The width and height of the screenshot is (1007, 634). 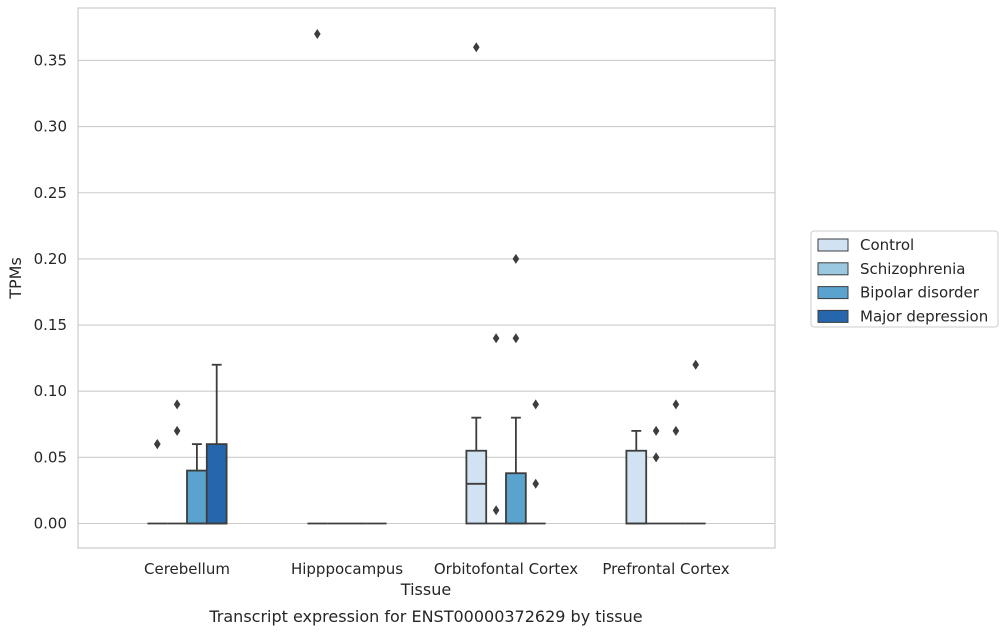 I want to click on legend-label: Control, so click(x=887, y=245).